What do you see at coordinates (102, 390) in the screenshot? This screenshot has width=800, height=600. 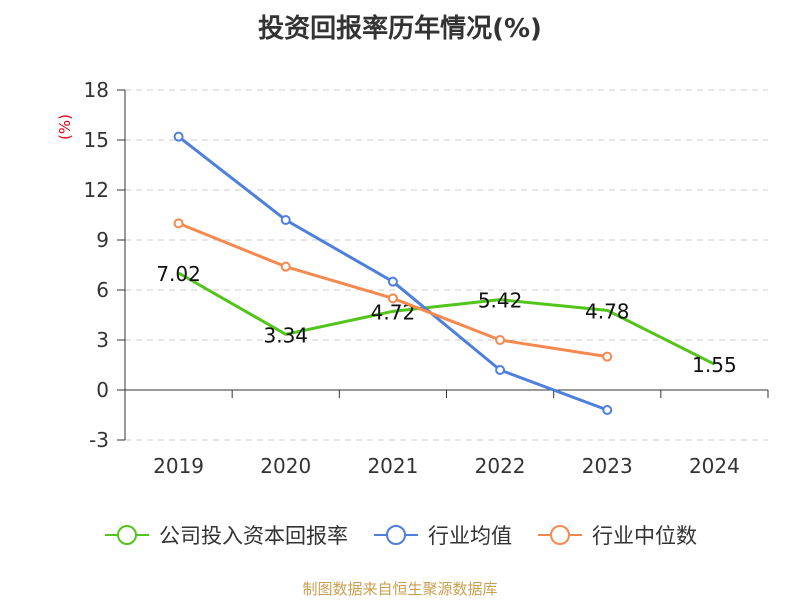 I see `y-tick-label: 0` at bounding box center [102, 390].